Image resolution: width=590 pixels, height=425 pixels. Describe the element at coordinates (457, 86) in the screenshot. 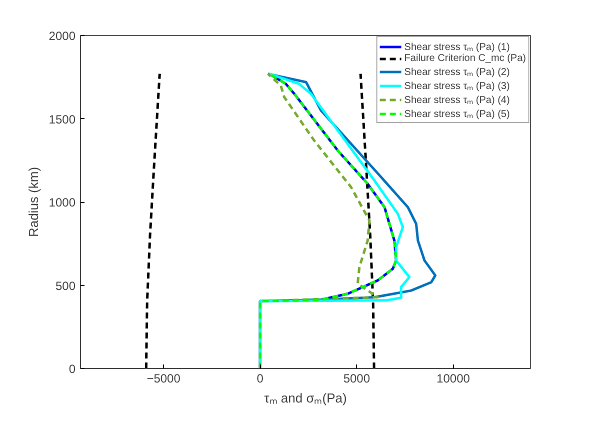

I see `legend-label: Shear stress τₘ (Pa) (3)` at that location.